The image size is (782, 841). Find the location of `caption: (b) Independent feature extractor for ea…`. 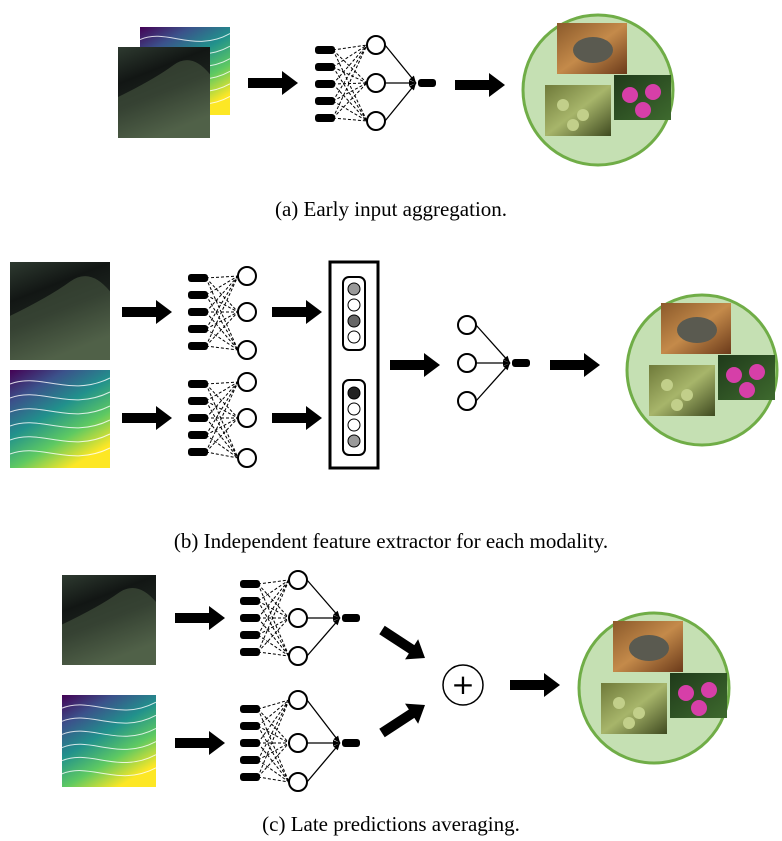

caption: (b) Independent feature extractor for ea… is located at coordinates (391, 541).